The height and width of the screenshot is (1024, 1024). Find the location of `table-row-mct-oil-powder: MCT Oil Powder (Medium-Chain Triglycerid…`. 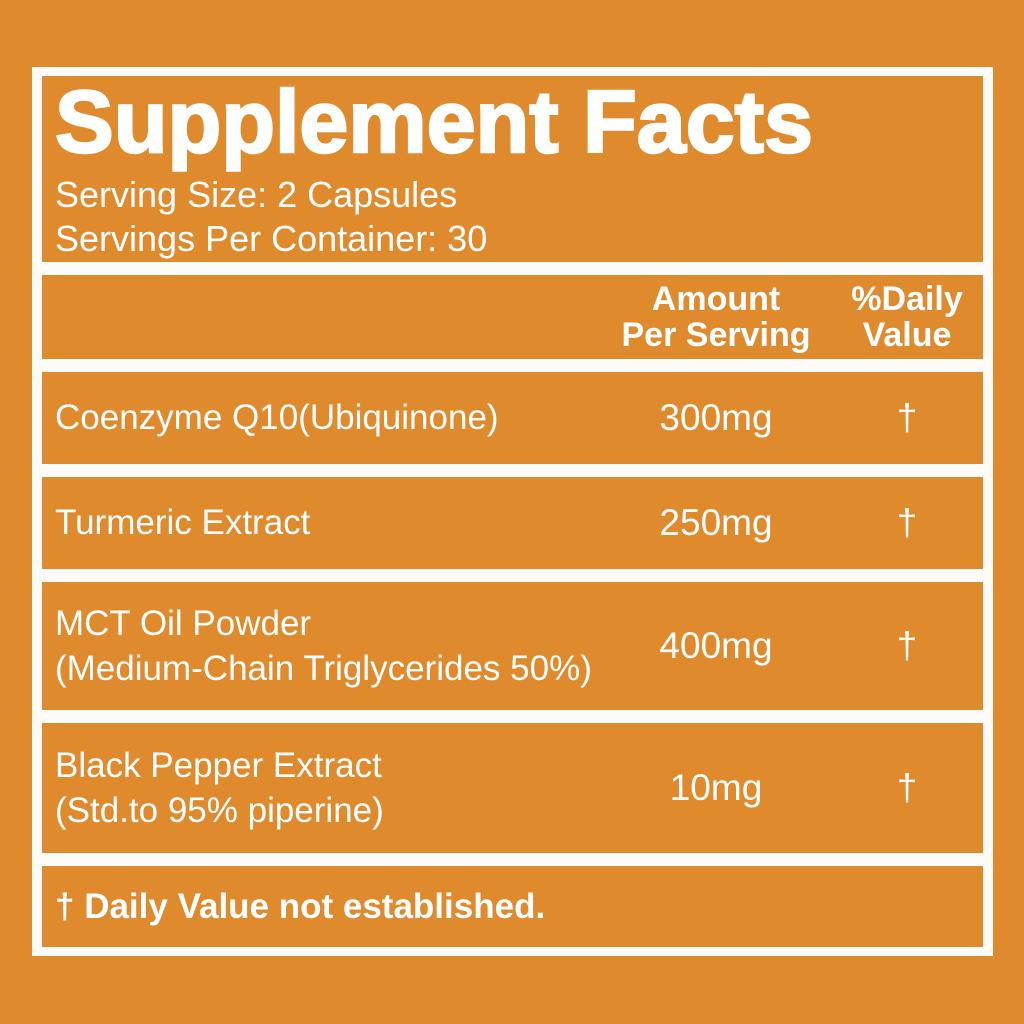

table-row-mct-oil-powder: MCT Oil Powder (Medium-Chain Triglycerid… is located at coordinates (512, 646).